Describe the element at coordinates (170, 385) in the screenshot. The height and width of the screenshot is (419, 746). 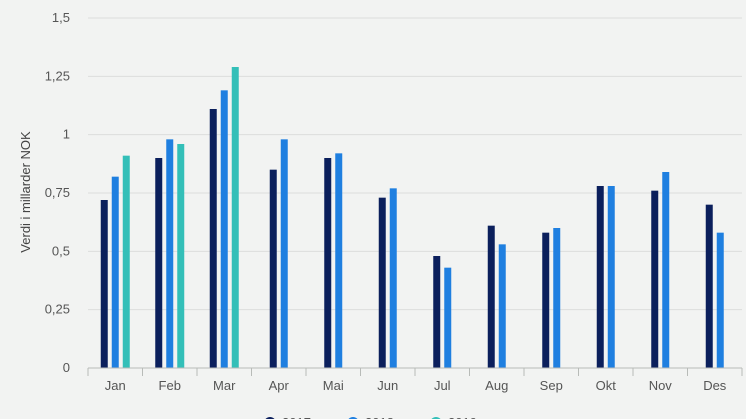
I see `x-tick-label: Feb` at that location.